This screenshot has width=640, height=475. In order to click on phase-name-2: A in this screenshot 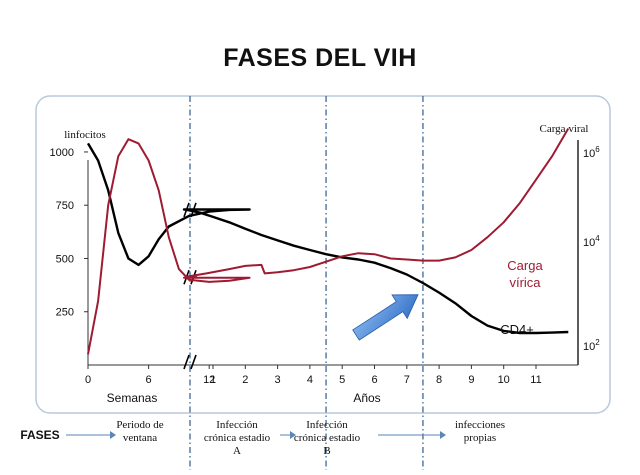, I will do `click(237, 451)`.